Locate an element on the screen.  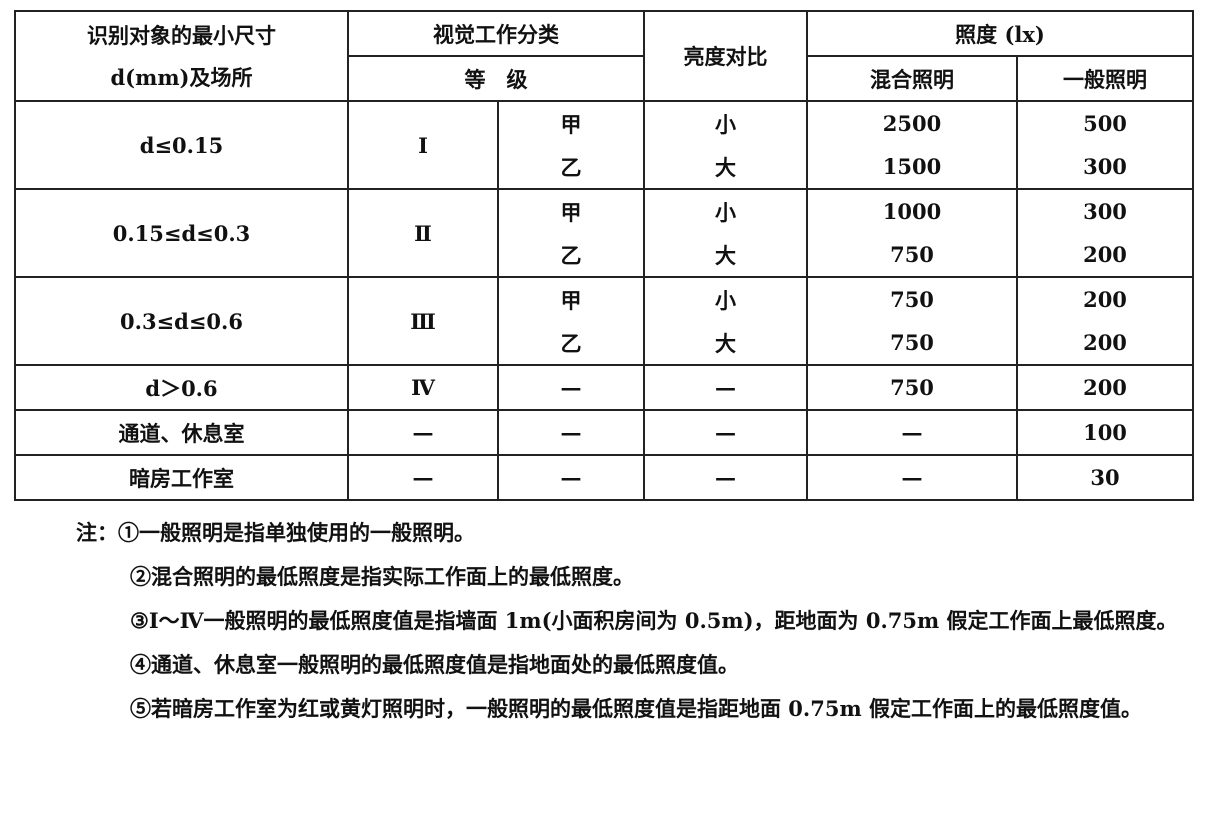
header-illuminance: 照度 (lx) is located at coordinates (1000, 33).